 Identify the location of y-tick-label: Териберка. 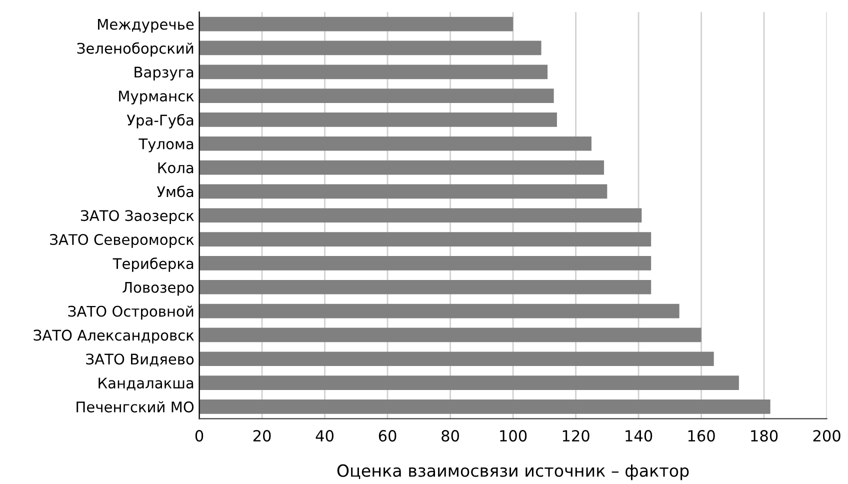
(153, 265).